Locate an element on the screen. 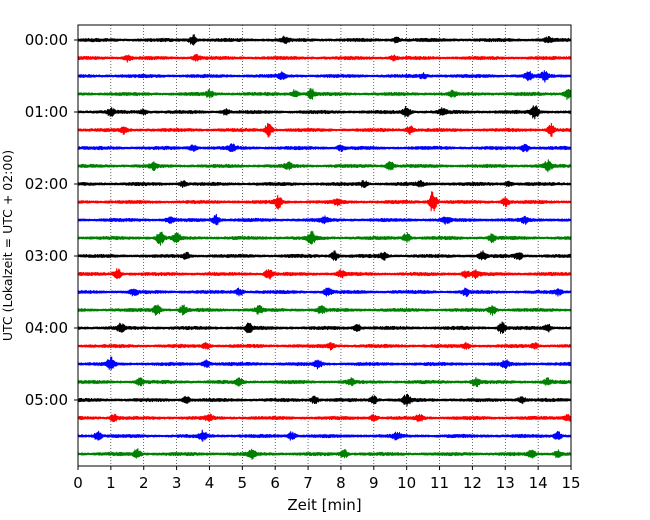 The height and width of the screenshot is (520, 650). y-tick-label: 00:00 is located at coordinates (46, 40).